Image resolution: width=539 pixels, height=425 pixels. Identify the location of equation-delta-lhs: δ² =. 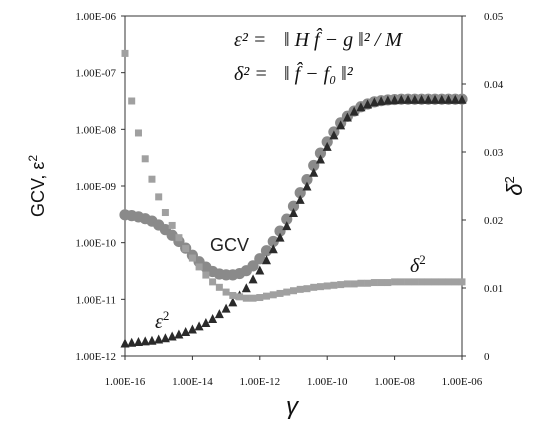
(251, 74).